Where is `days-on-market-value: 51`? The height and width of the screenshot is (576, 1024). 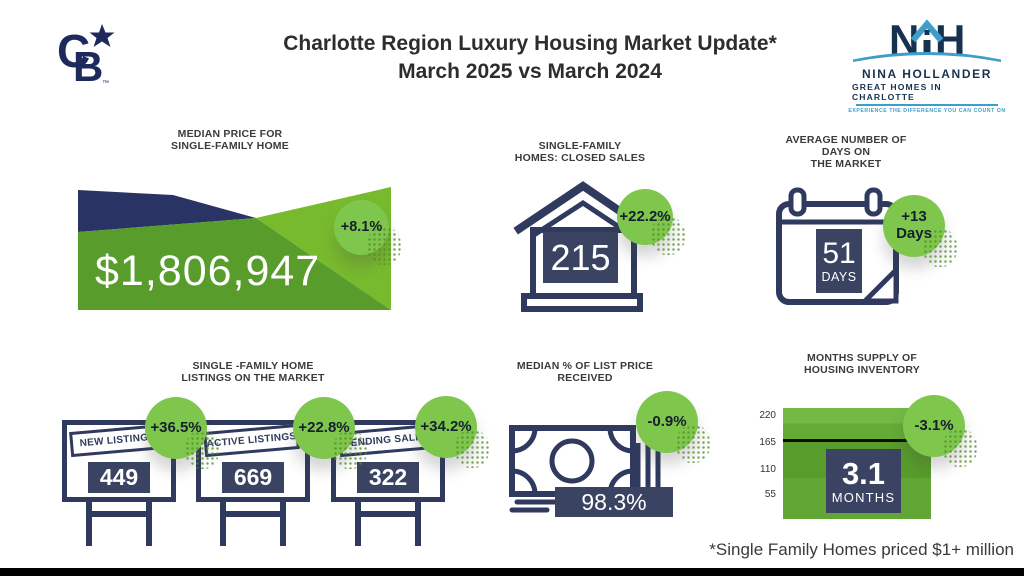
days-on-market-value: 51 is located at coordinates (839, 253).